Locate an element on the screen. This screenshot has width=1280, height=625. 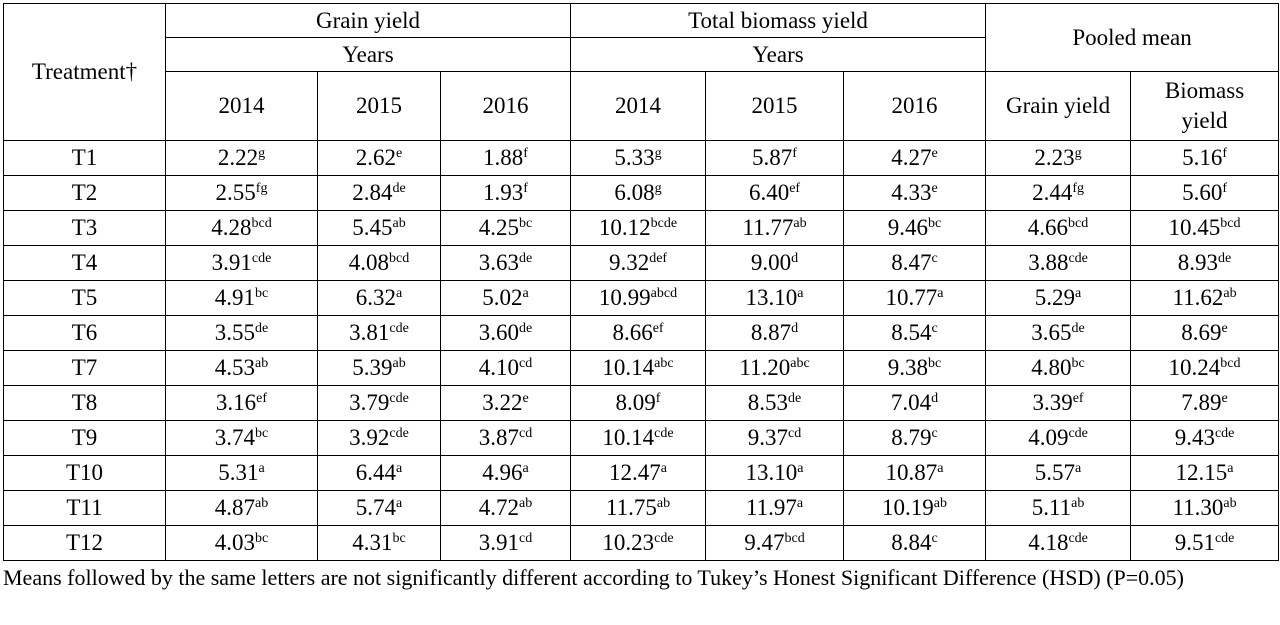
value: 9.32 is located at coordinates (629, 262).